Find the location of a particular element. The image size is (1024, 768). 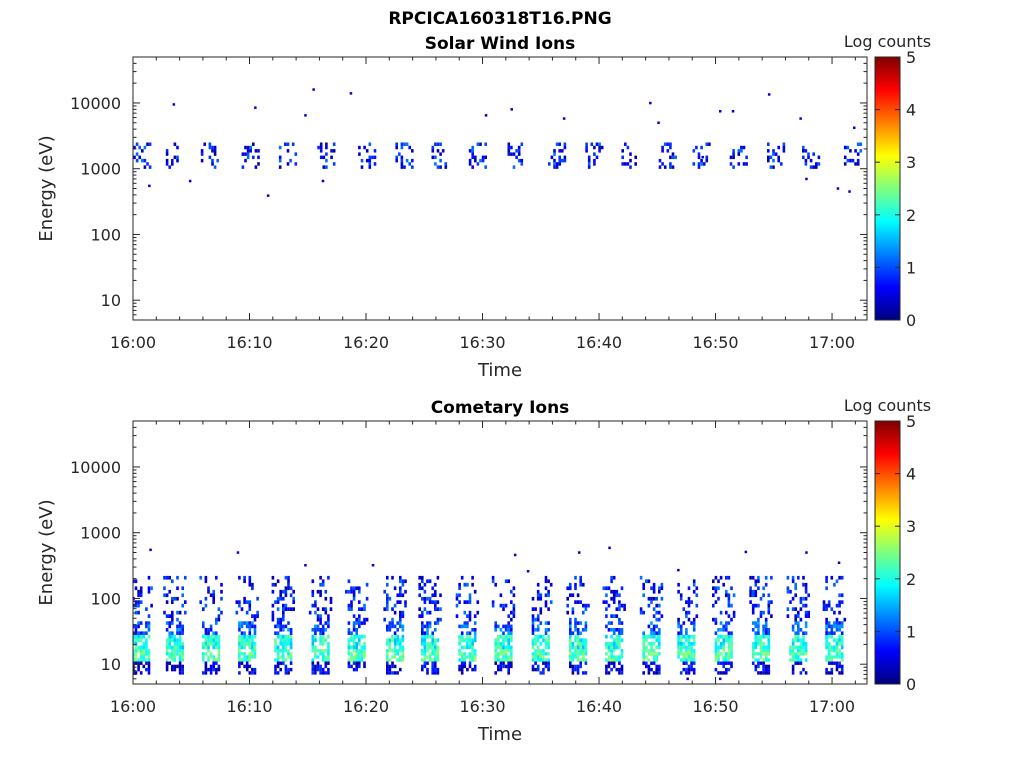

burst is located at coordinates (853, 154).